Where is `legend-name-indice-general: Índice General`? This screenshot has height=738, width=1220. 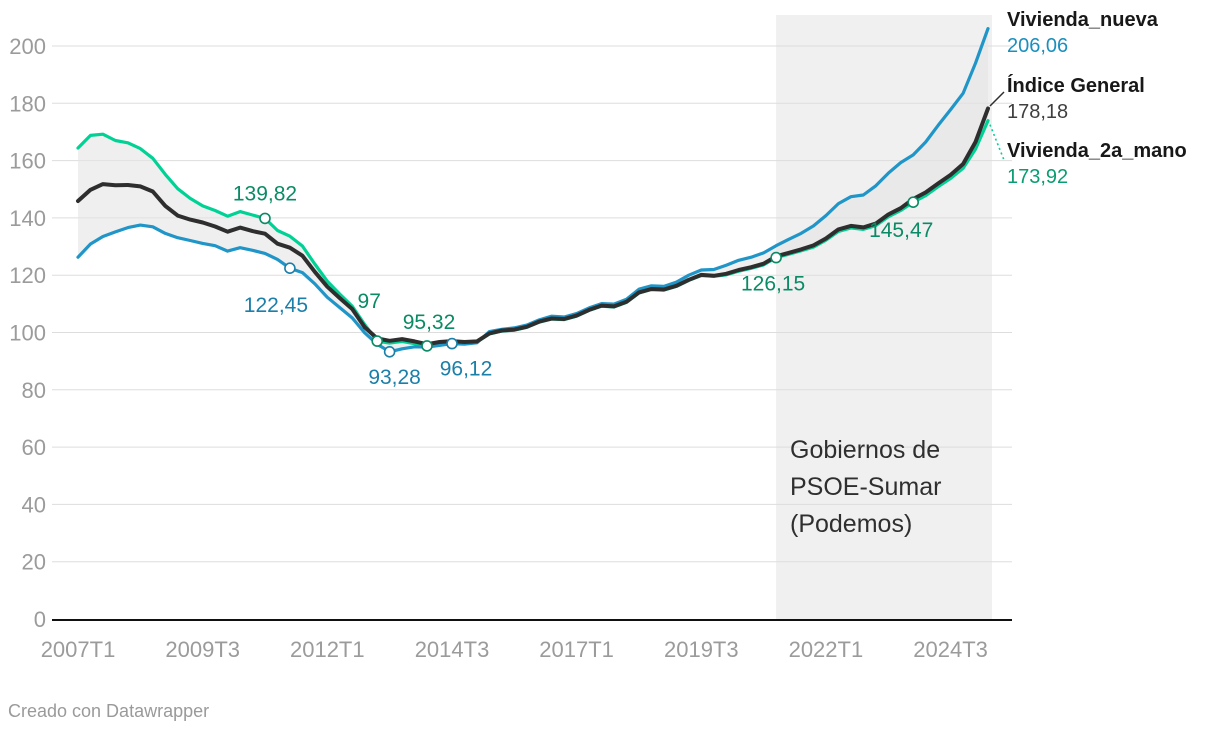 legend-name-indice-general: Índice General is located at coordinates (1076, 86).